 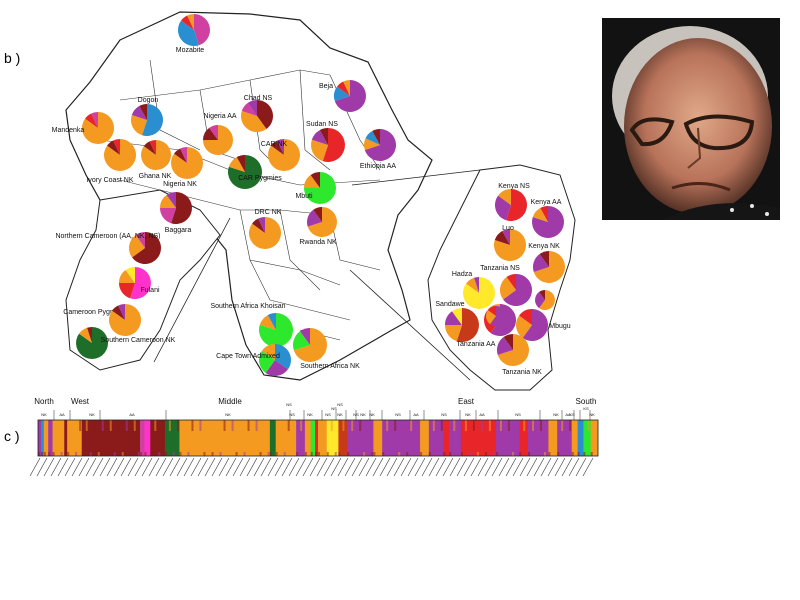 I want to click on pie-chart: Kenya AA, so click(x=547, y=218).